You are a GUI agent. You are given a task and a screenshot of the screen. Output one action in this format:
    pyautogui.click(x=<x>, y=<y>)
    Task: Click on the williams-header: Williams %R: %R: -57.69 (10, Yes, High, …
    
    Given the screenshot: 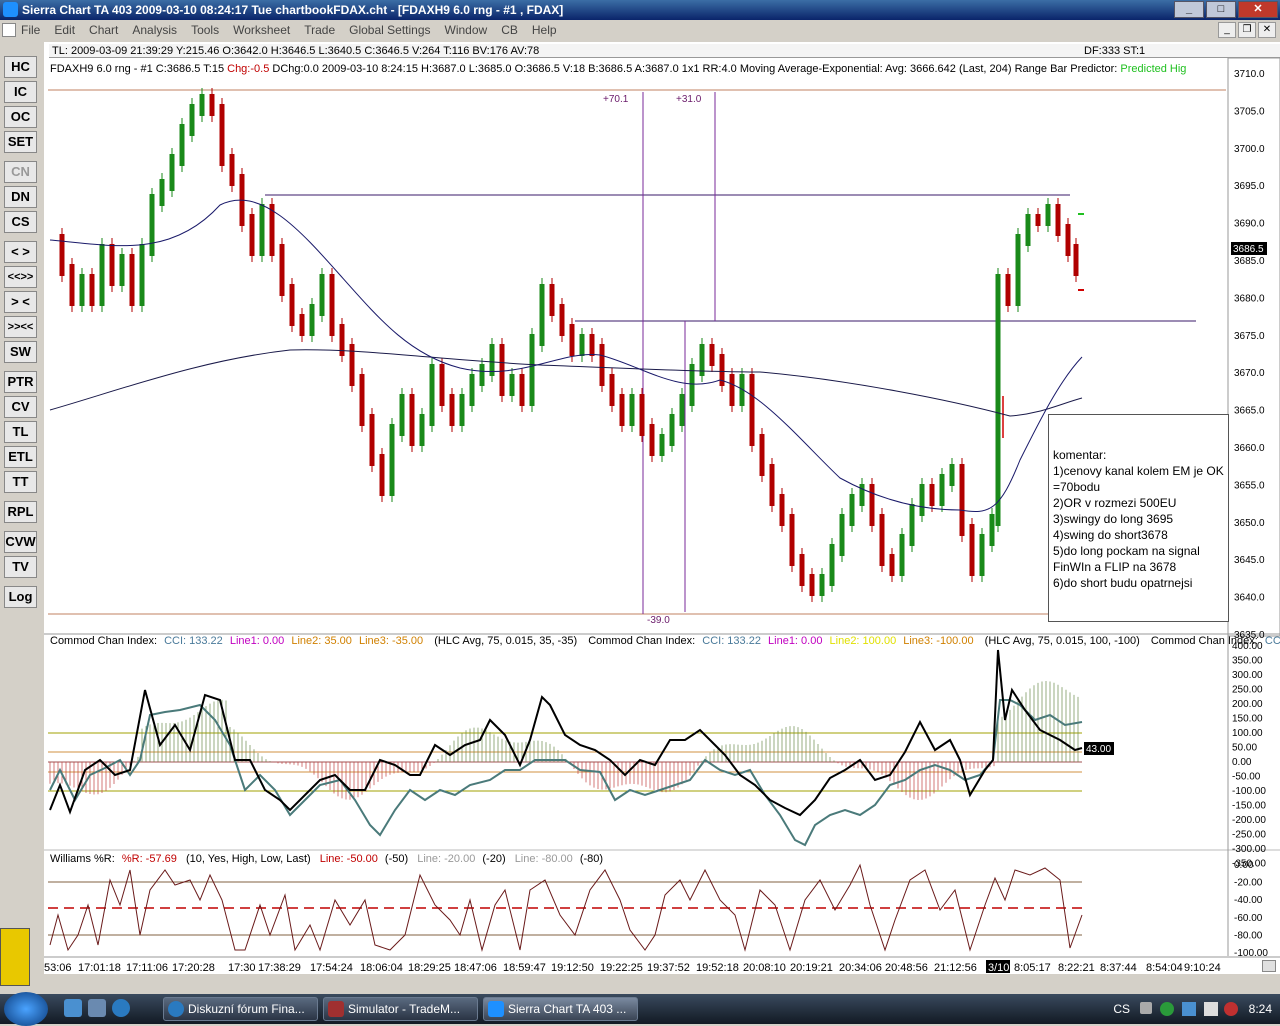 What is the action you would take?
    pyautogui.click(x=326, y=859)
    